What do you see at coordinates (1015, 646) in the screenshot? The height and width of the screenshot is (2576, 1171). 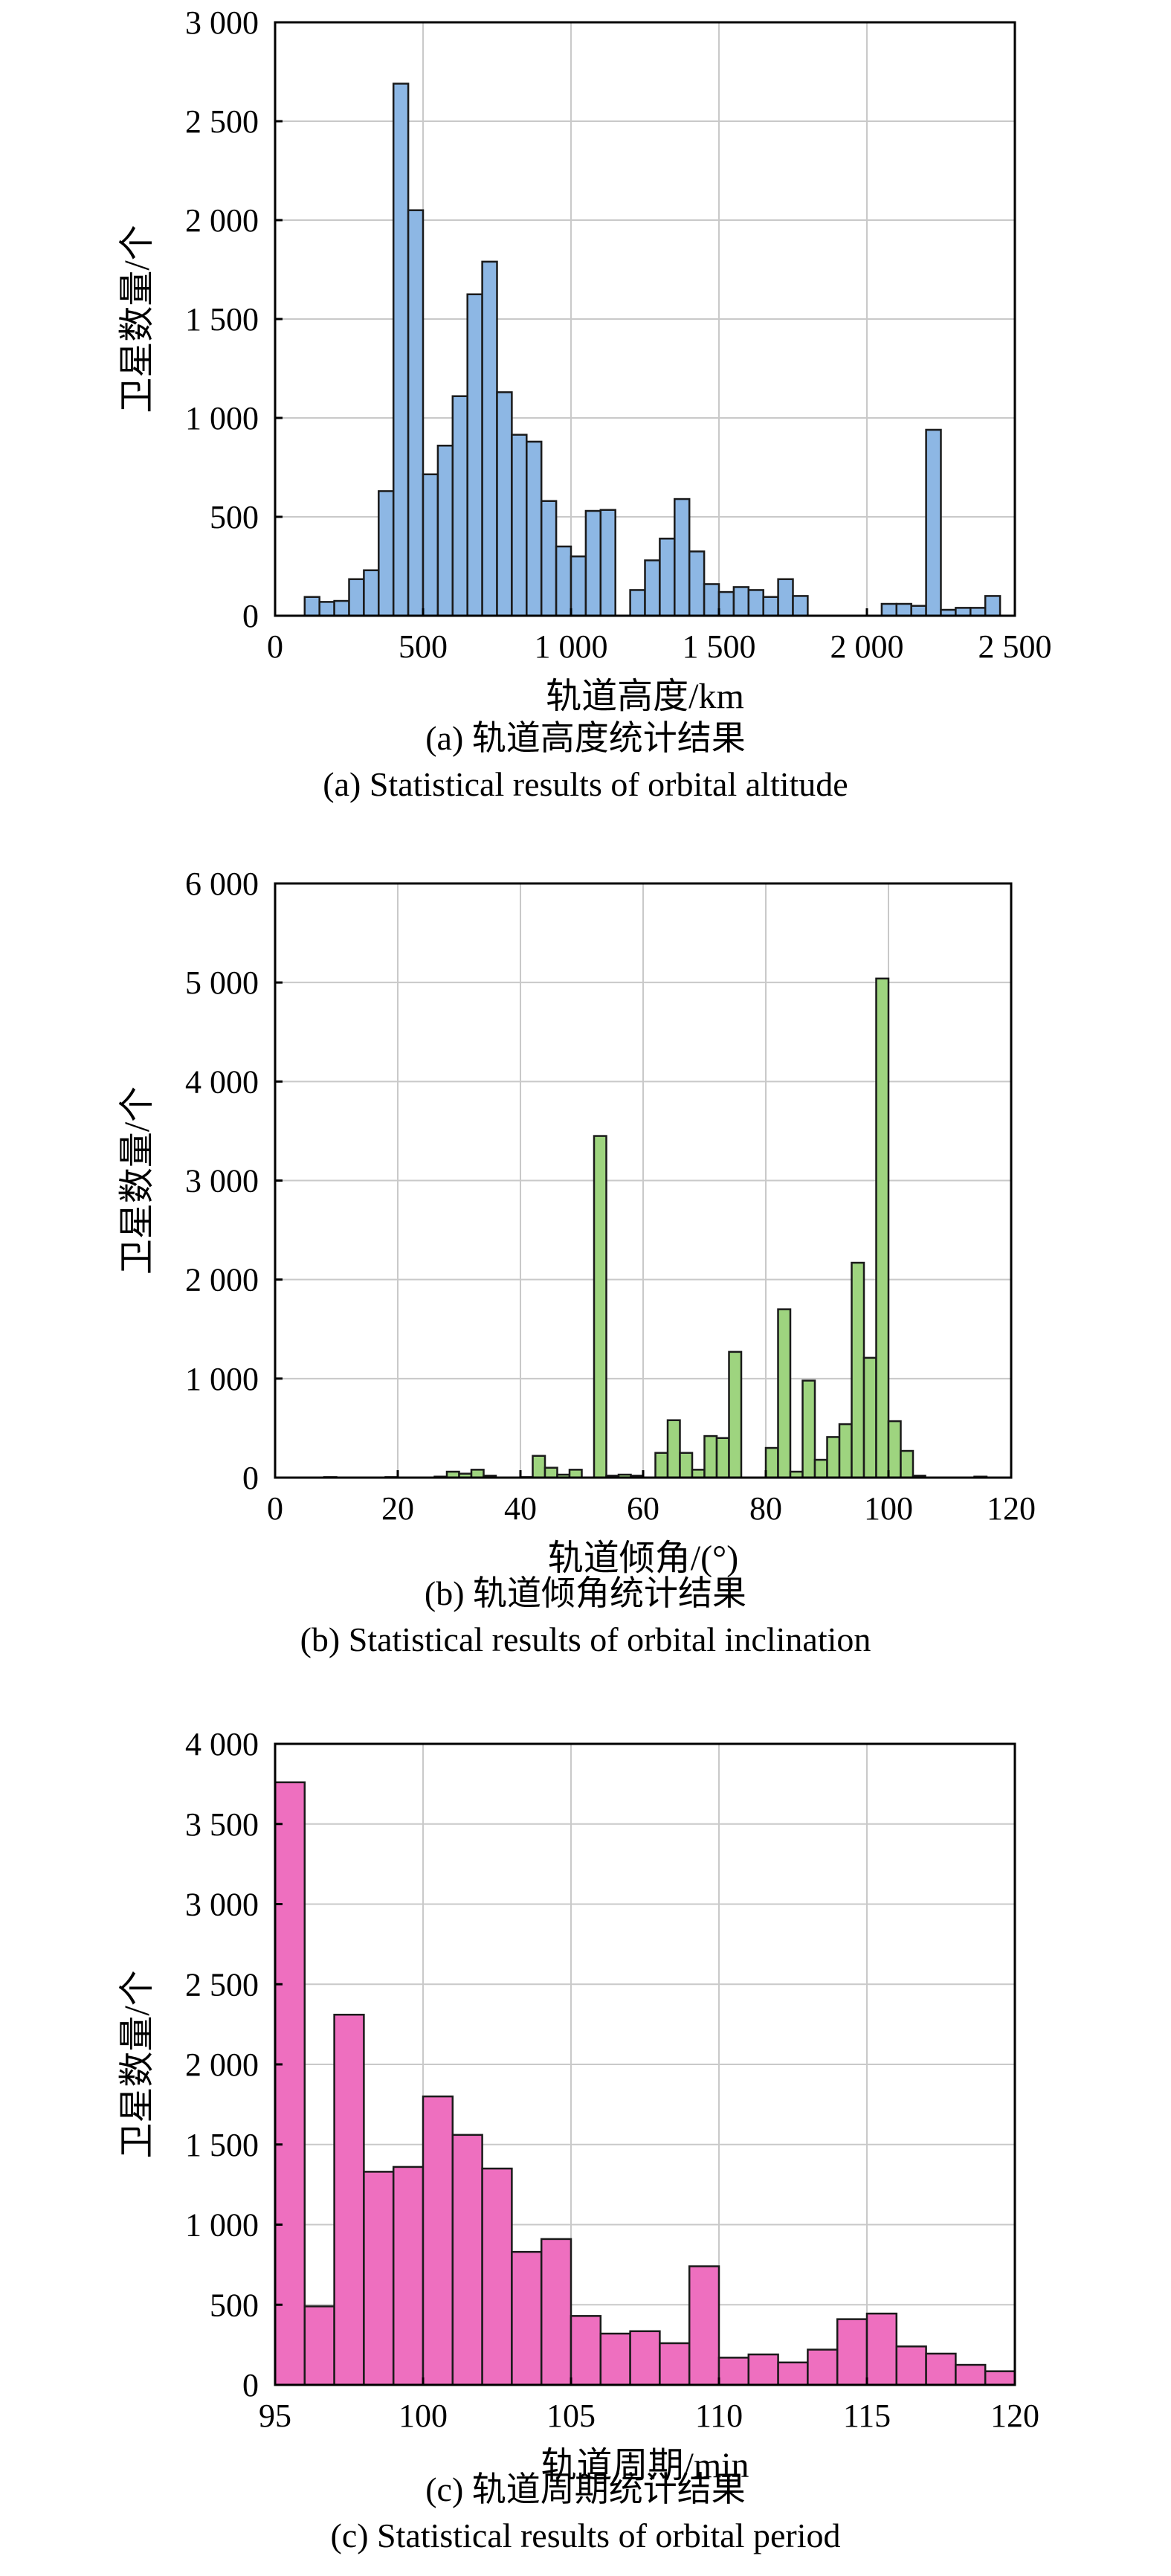 I see `x-tick-label: 2 500` at bounding box center [1015, 646].